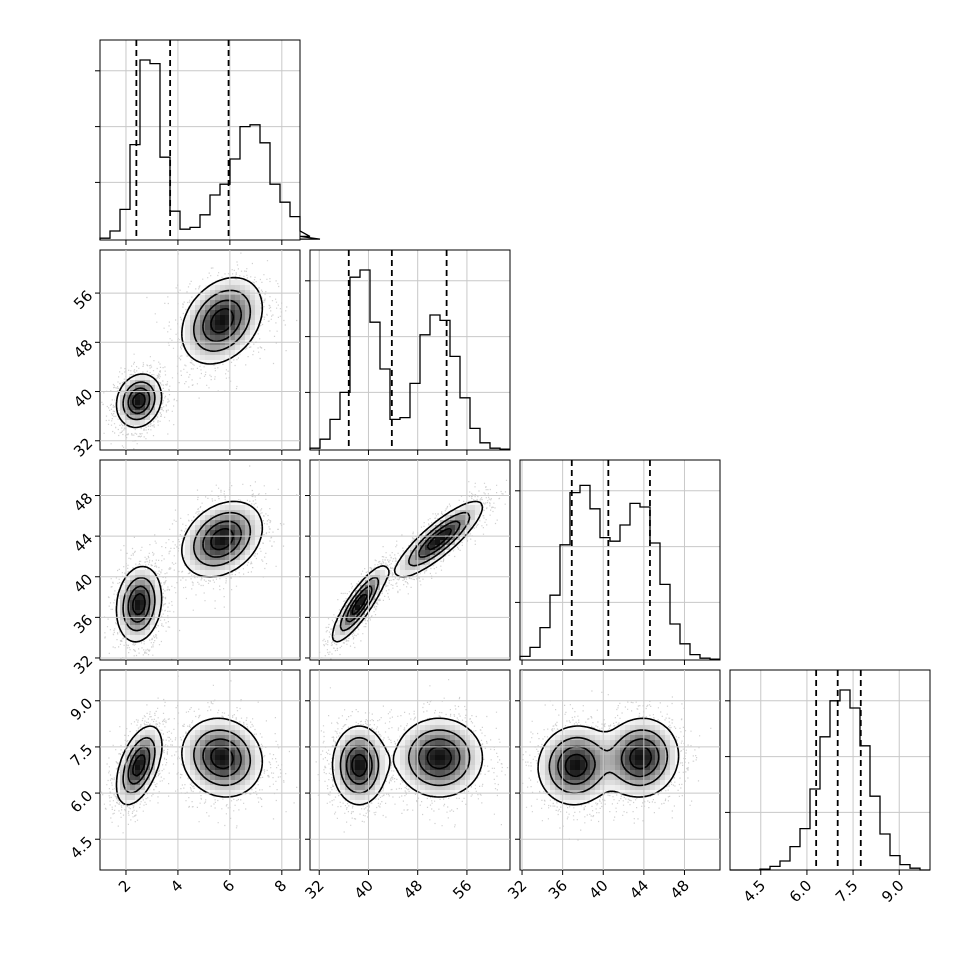  I want to click on histogram-bars, so click(210, 149).